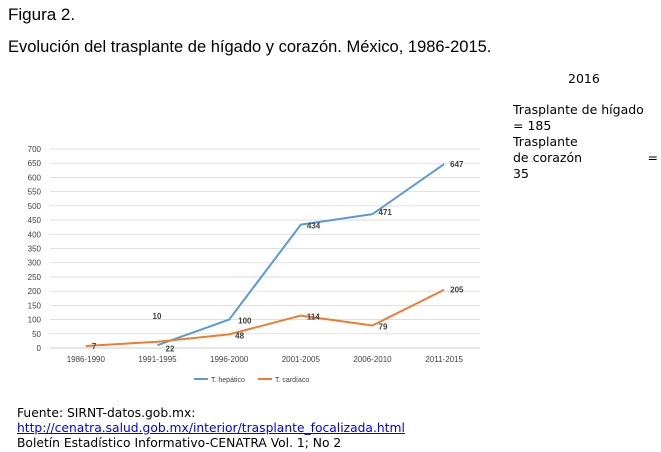 This screenshot has width=661, height=452. What do you see at coordinates (35, 220) in the screenshot?
I see `y-tick-label: 450` at bounding box center [35, 220].